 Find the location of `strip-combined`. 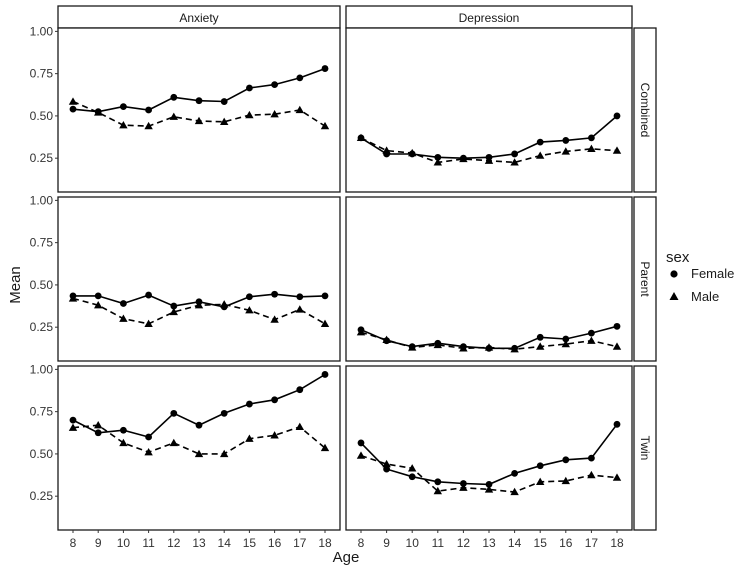

strip-combined is located at coordinates (645, 110).